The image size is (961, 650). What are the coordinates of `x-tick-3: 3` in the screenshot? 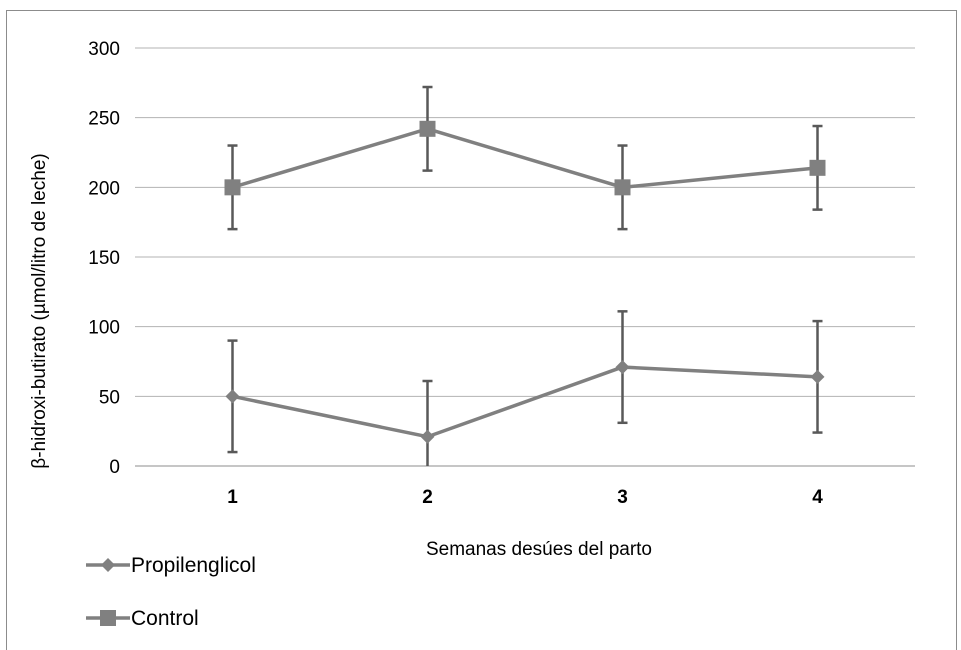 It's located at (622, 497).